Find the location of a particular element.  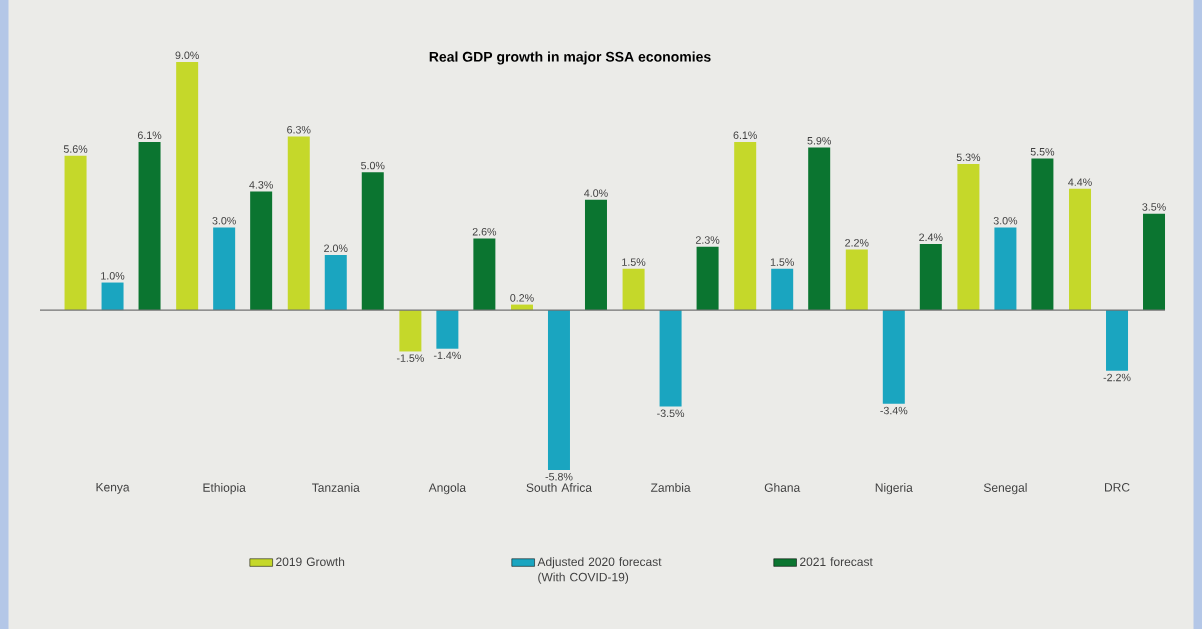

x-tick-label: Angola is located at coordinates (447, 489).